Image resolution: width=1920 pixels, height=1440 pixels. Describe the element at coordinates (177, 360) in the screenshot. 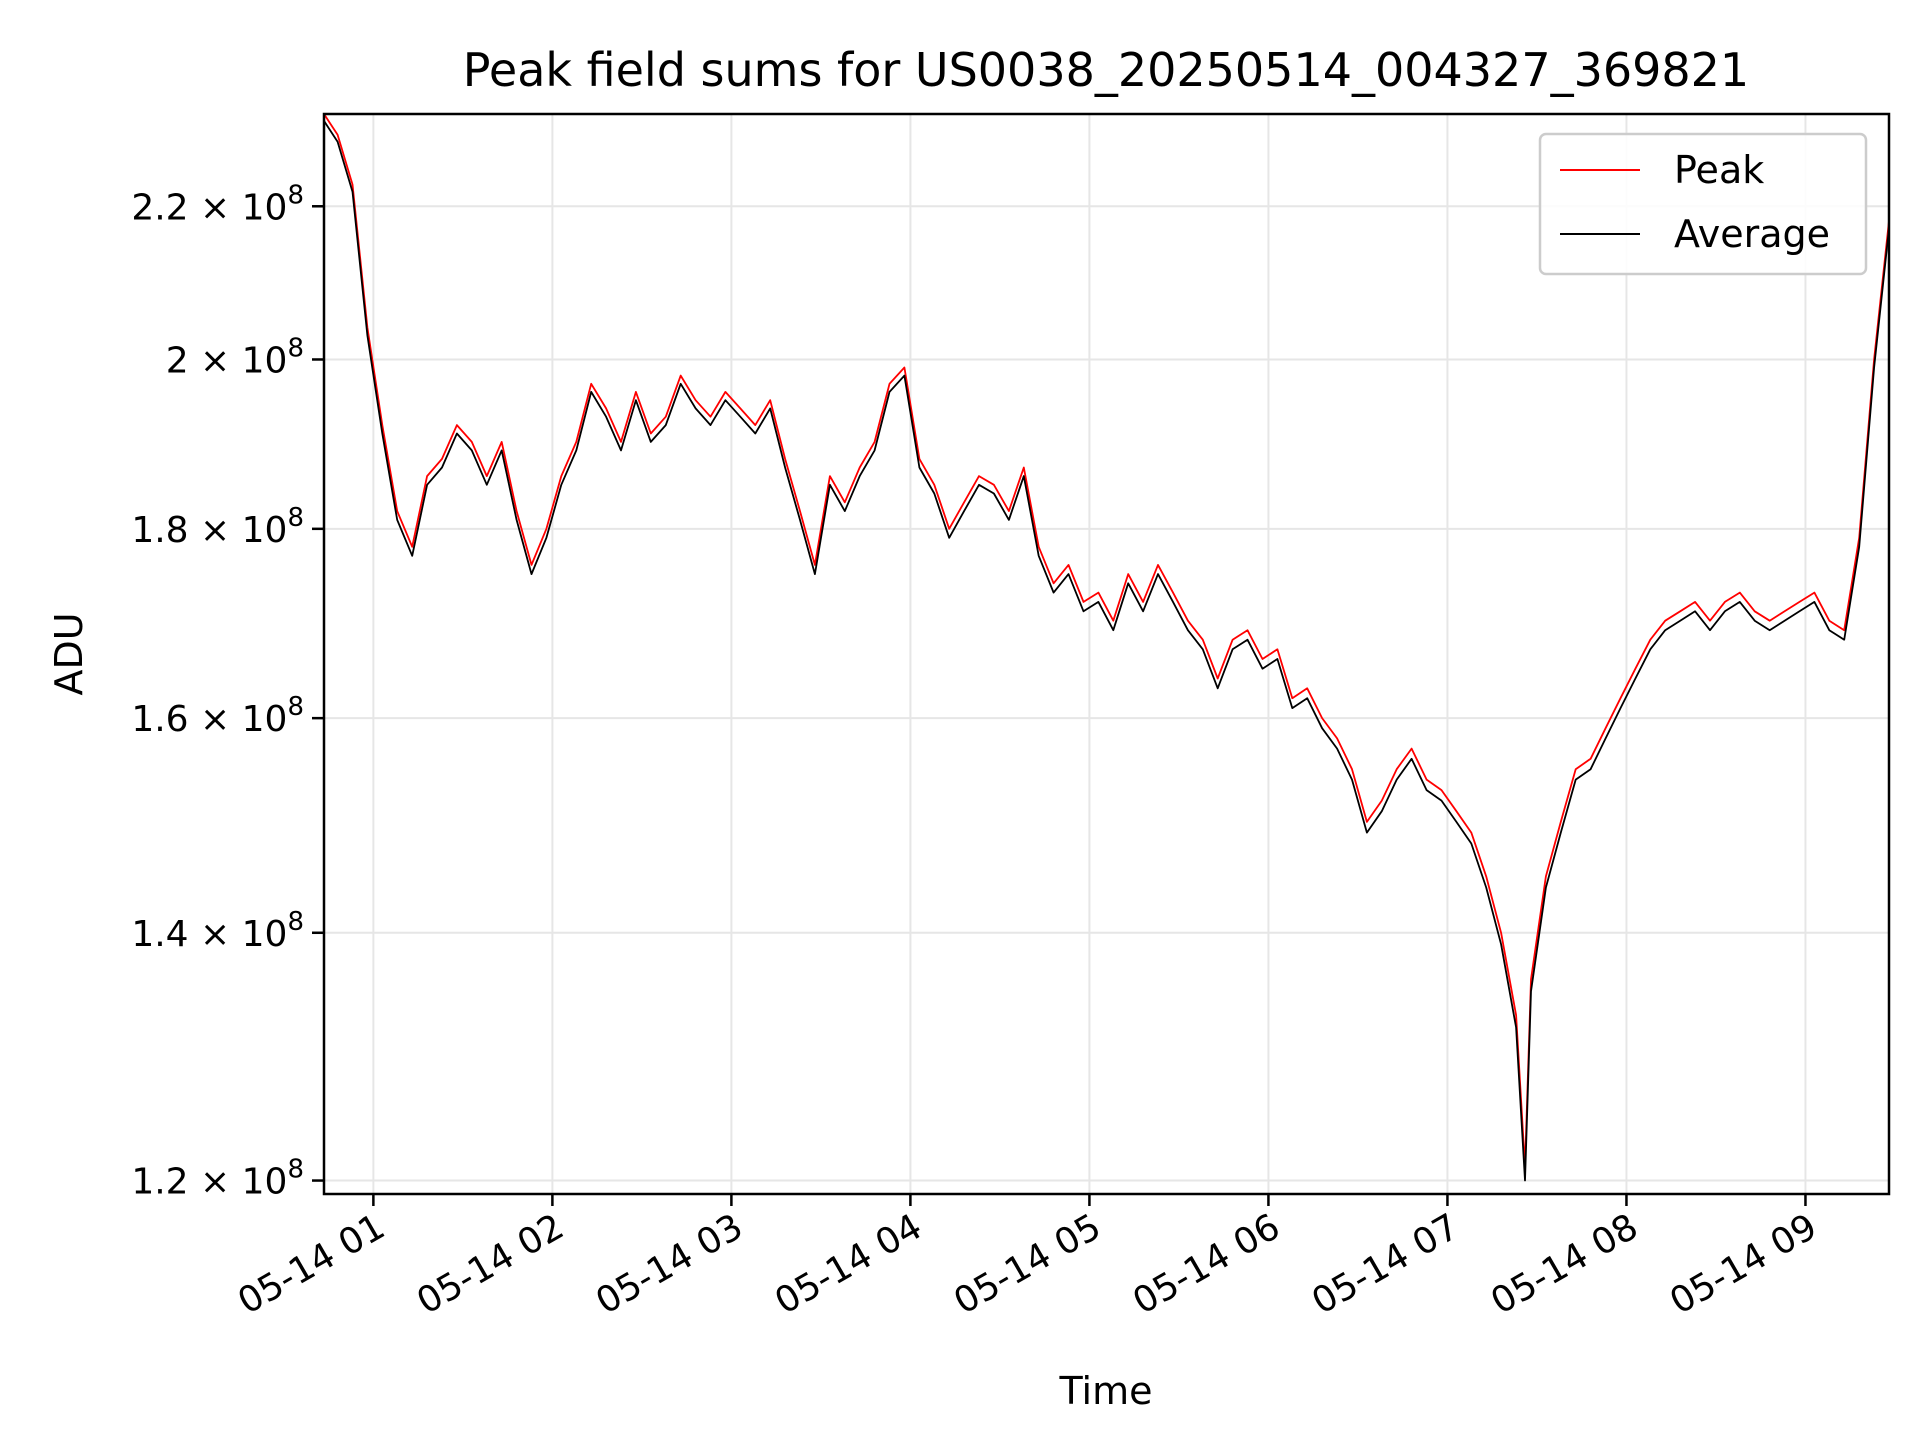

I see `y-tick-mantissa: 2` at that location.